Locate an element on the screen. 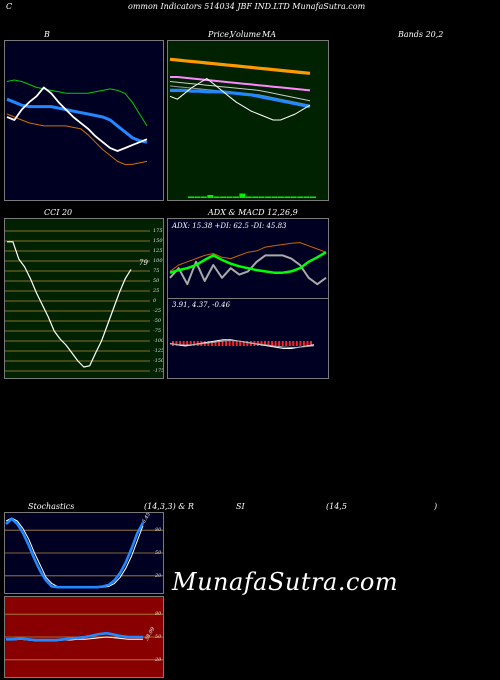 Image resolution: width=500 pixels, height=680 pixels. title-rsi-params: (14,5 is located at coordinates (336, 506).